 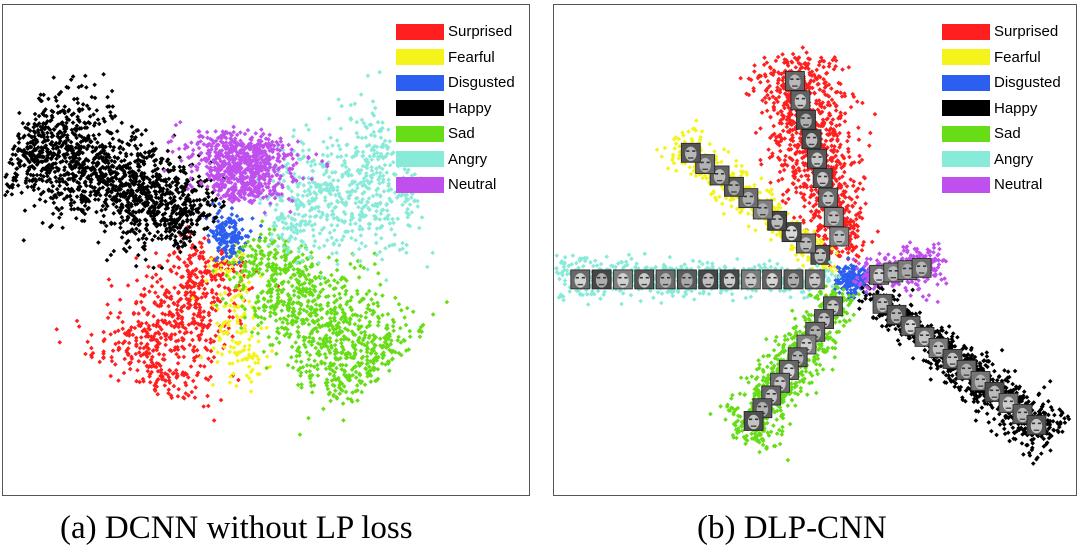 What do you see at coordinates (461, 134) in the screenshot?
I see `legend-label-sad: Sad` at bounding box center [461, 134].